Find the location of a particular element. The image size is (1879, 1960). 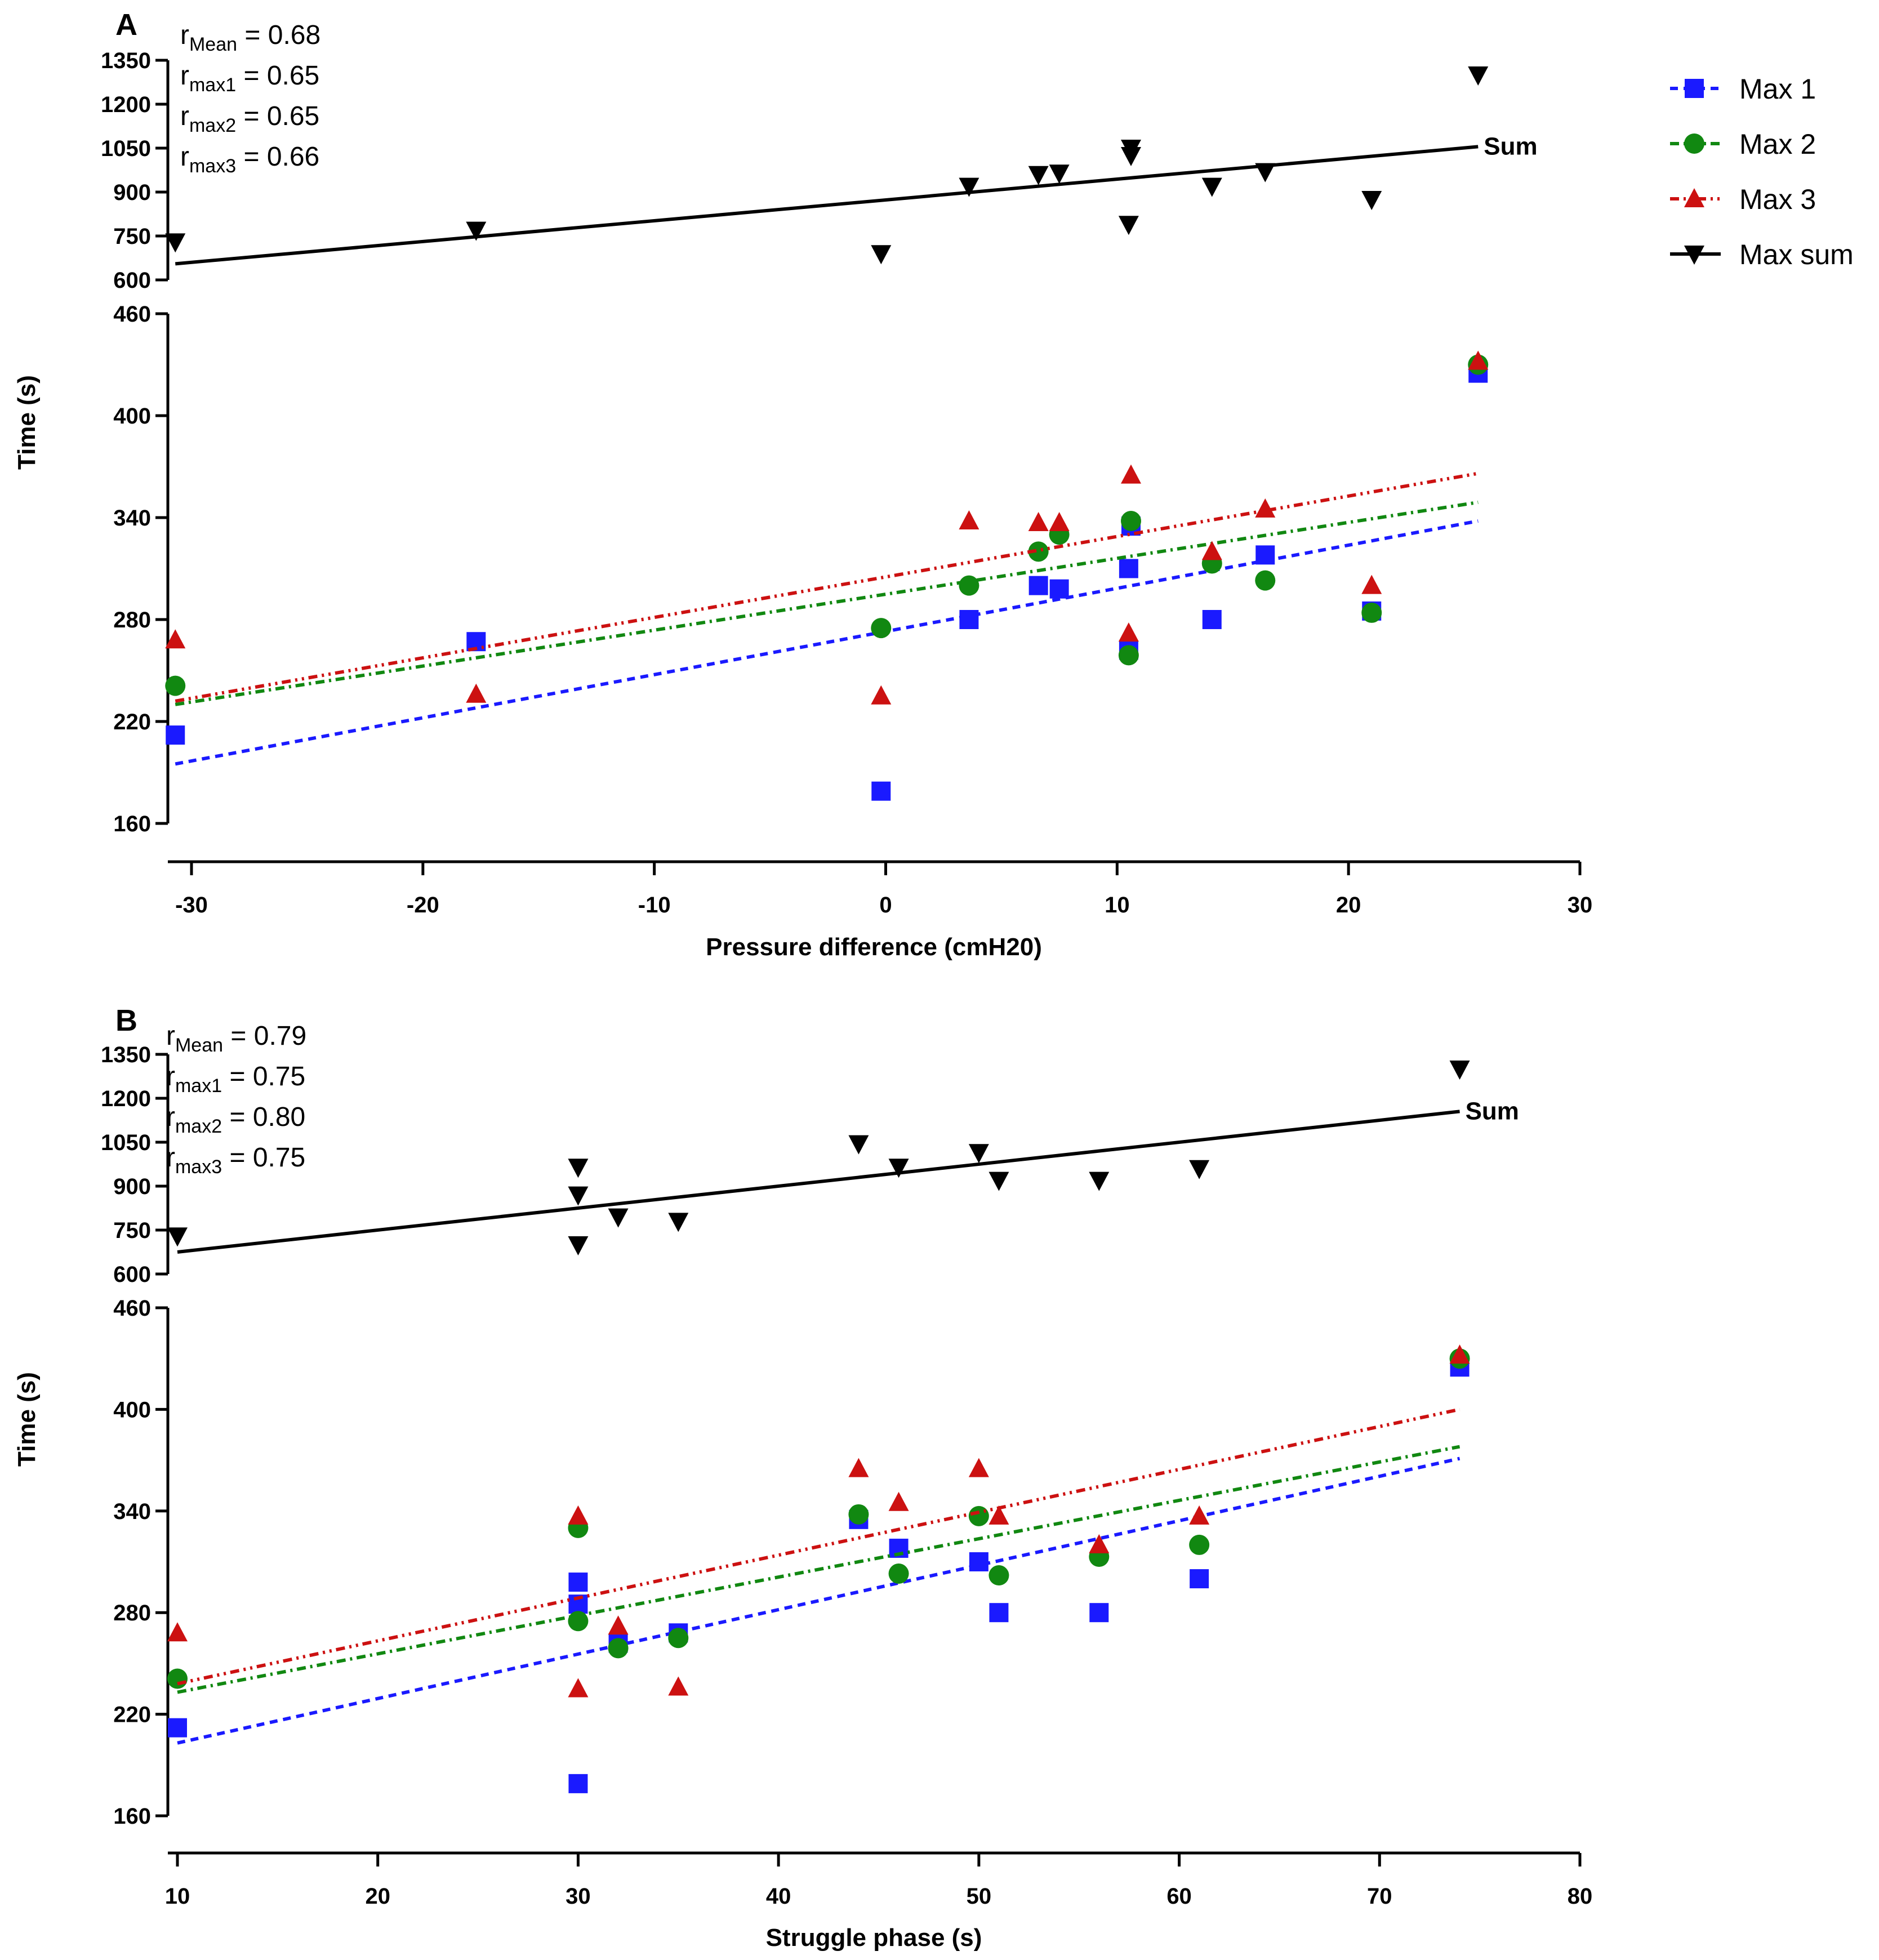

y-tick-label: 1200 is located at coordinates (126, 1098).